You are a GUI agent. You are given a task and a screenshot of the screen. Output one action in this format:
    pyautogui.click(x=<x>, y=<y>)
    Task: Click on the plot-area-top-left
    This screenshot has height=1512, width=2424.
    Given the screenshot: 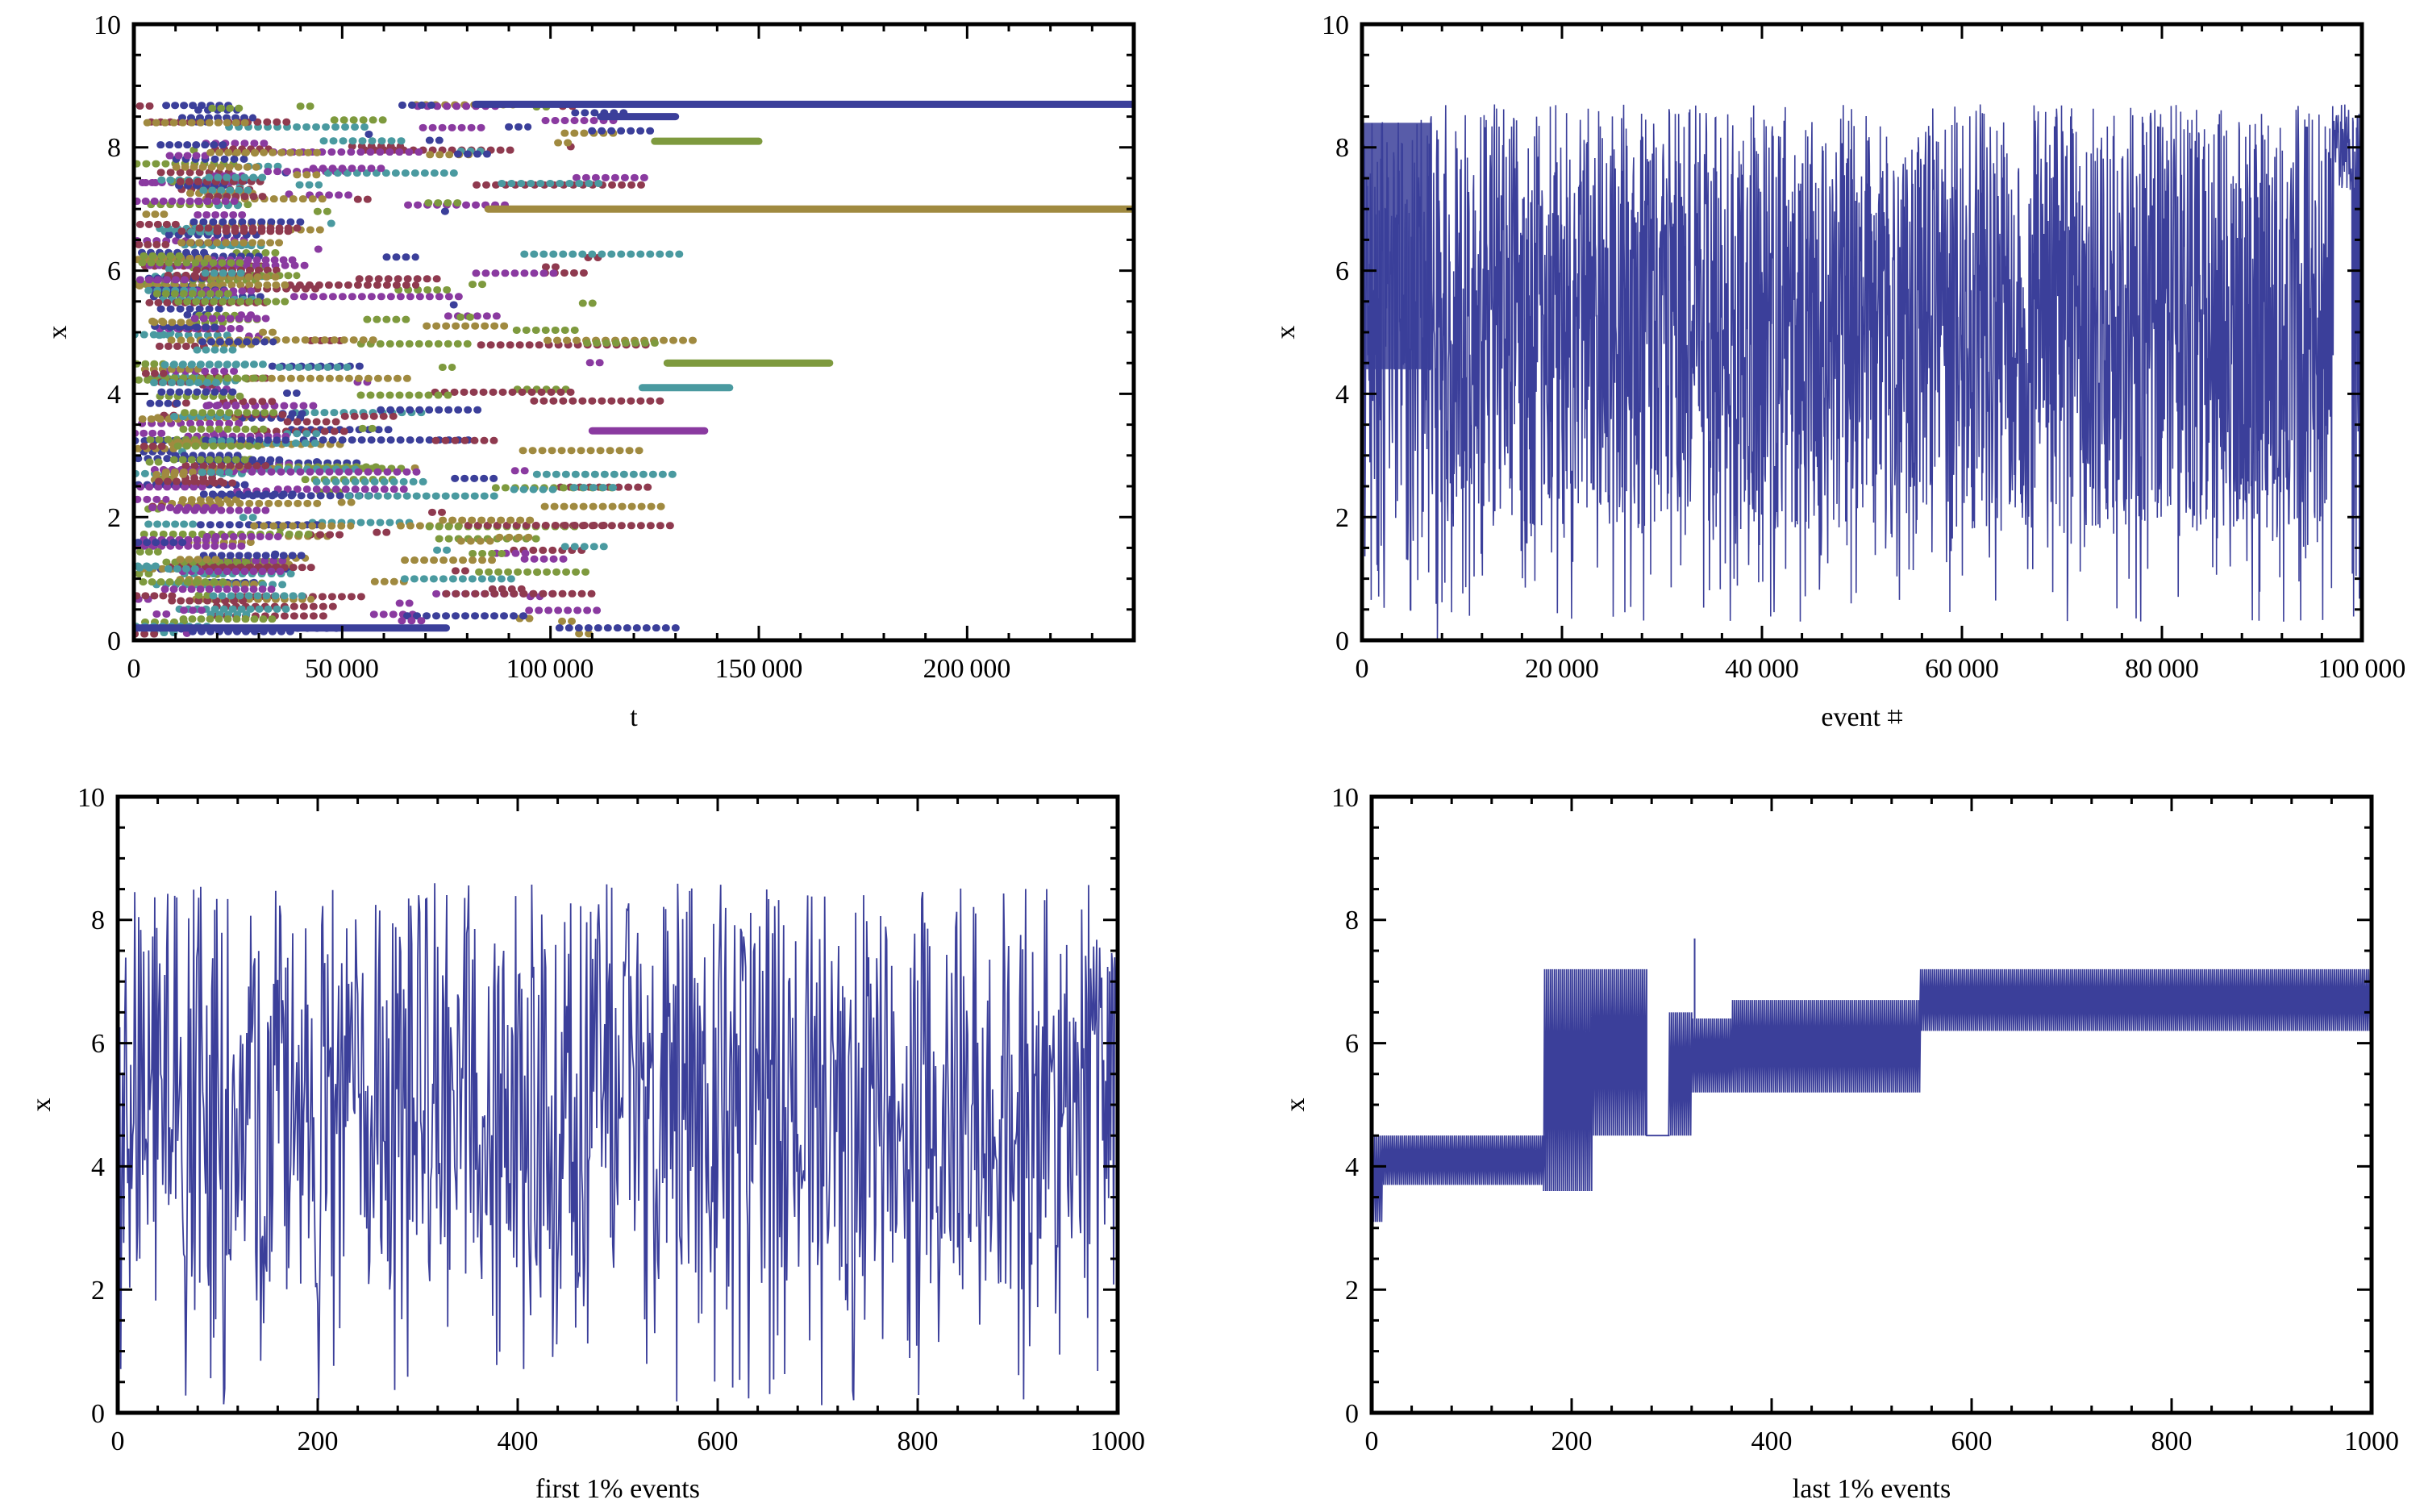 What is the action you would take?
    pyautogui.click(x=634, y=369)
    